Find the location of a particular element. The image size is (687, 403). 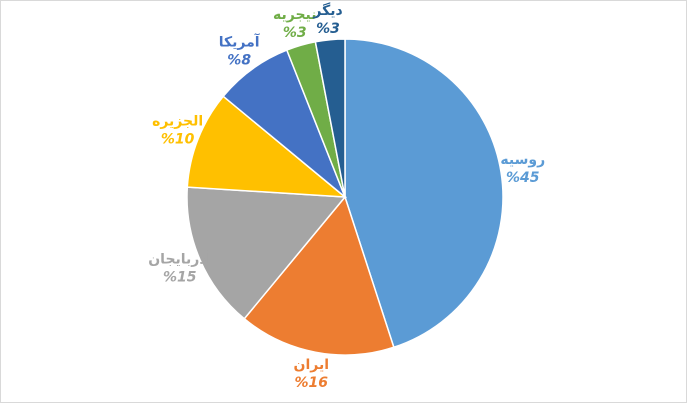

slice-value-label: %45 is located at coordinates (523, 178).